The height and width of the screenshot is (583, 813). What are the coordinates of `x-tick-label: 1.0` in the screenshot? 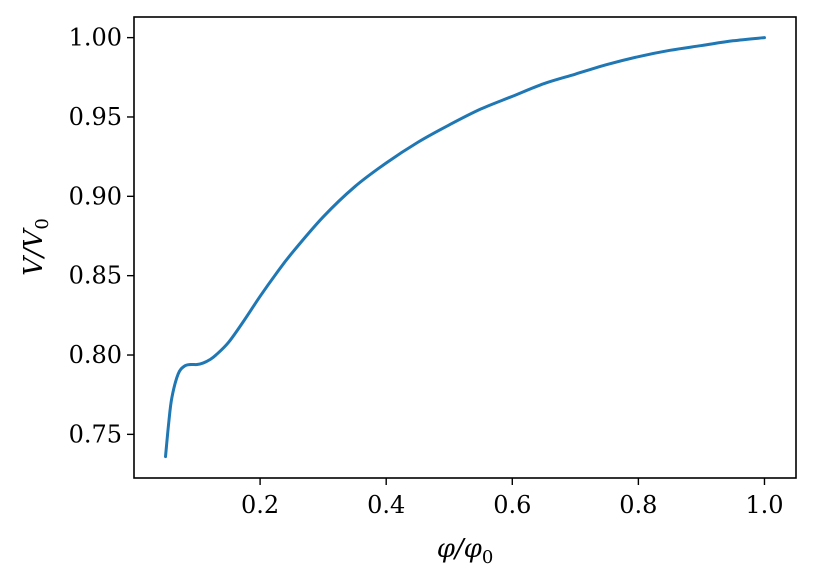 It's located at (764, 505).